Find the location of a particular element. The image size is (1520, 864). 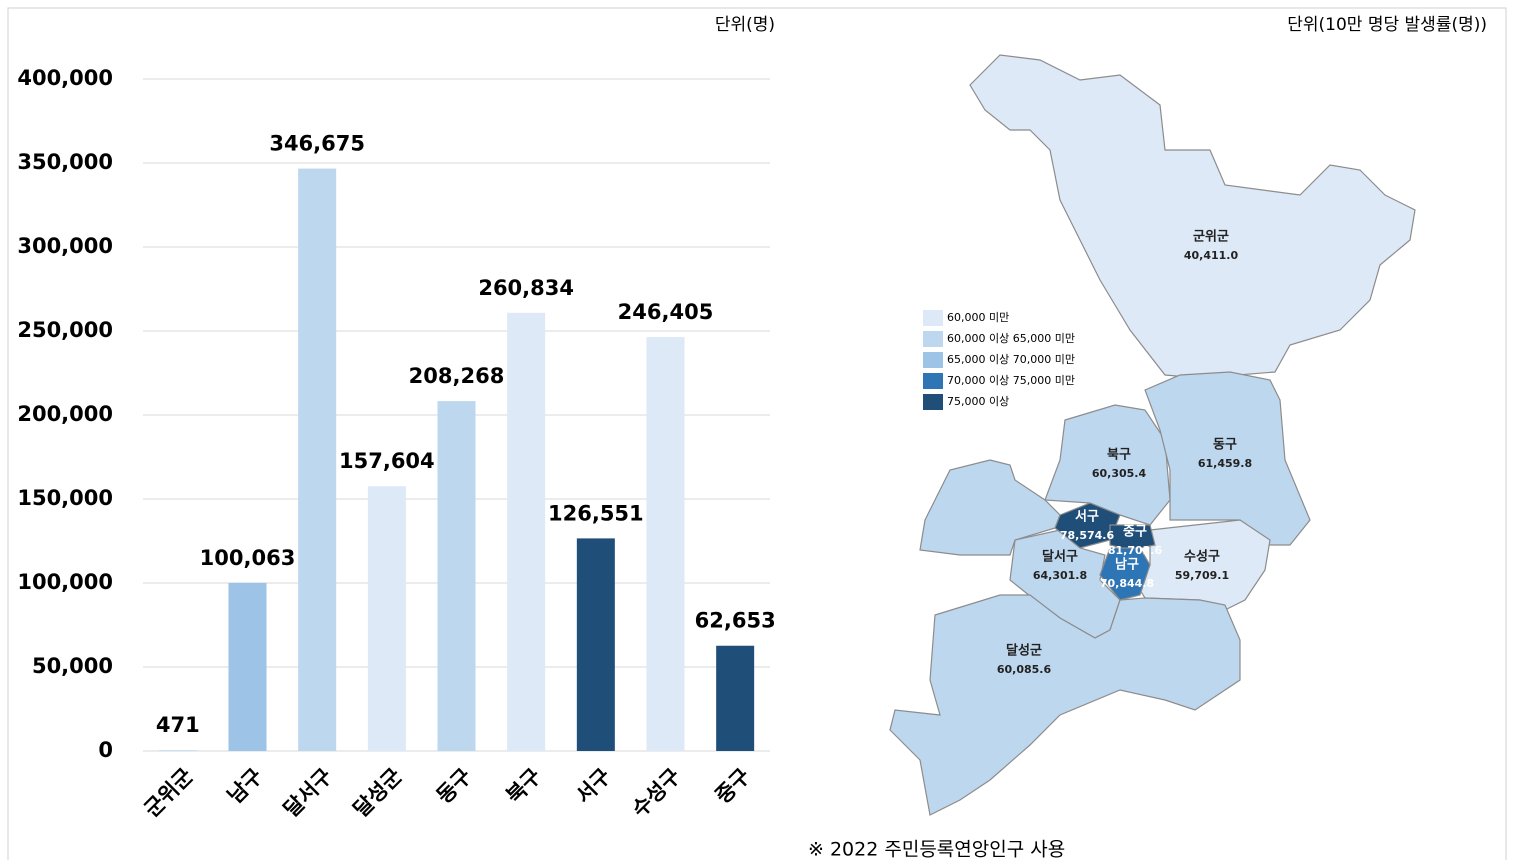

region-name: 달성군 is located at coordinates (1024, 651).